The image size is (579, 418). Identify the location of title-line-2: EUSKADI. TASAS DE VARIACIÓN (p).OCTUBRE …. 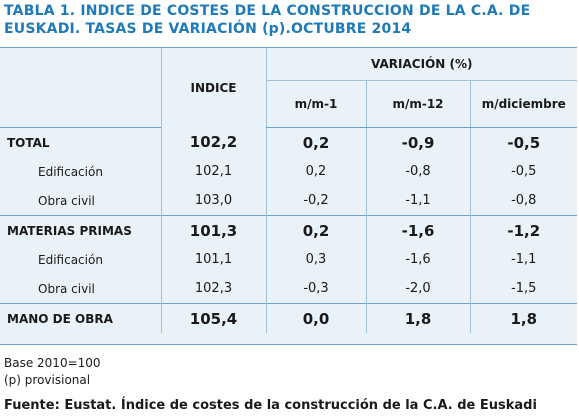
(208, 29).